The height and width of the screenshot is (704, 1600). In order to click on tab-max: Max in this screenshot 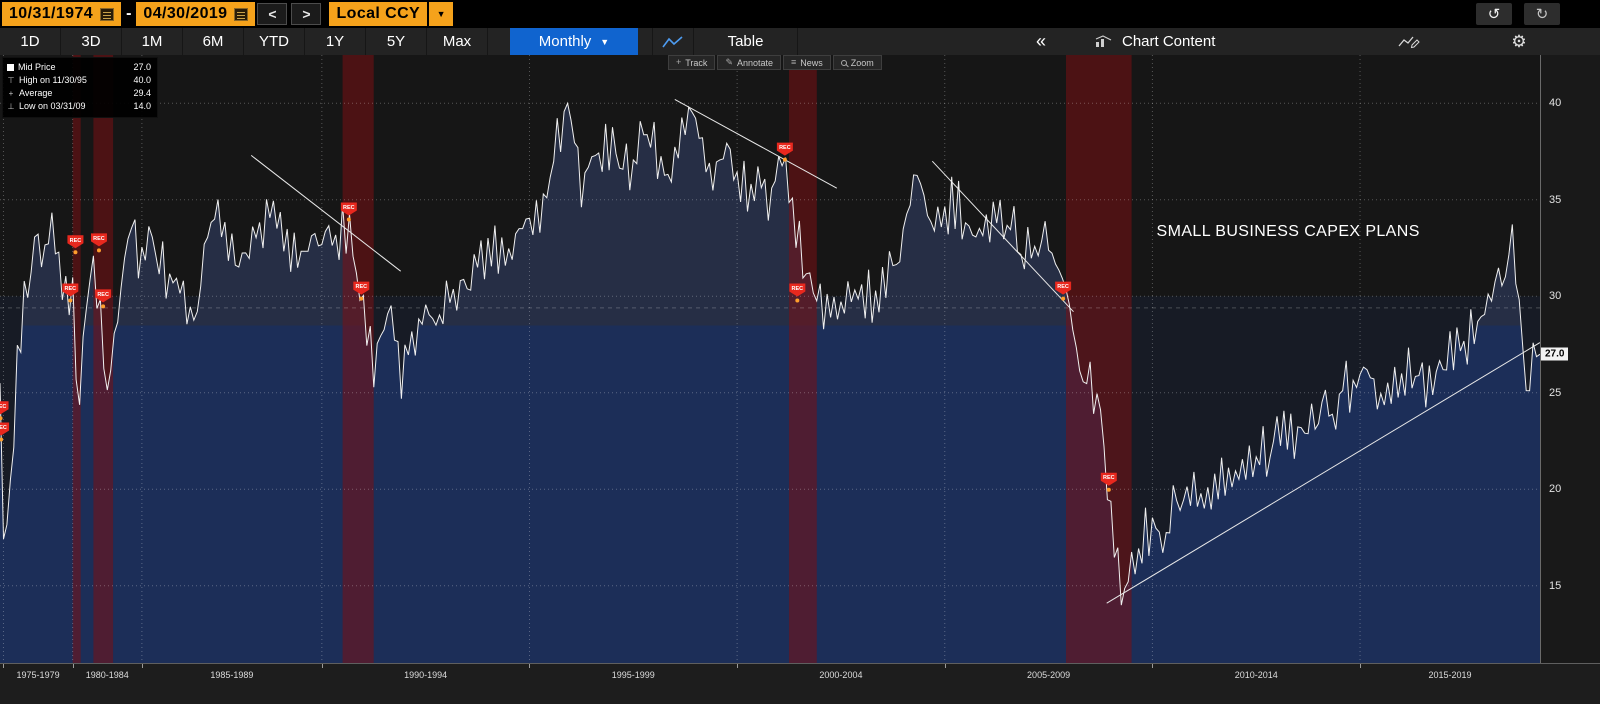, I will do `click(457, 41)`.